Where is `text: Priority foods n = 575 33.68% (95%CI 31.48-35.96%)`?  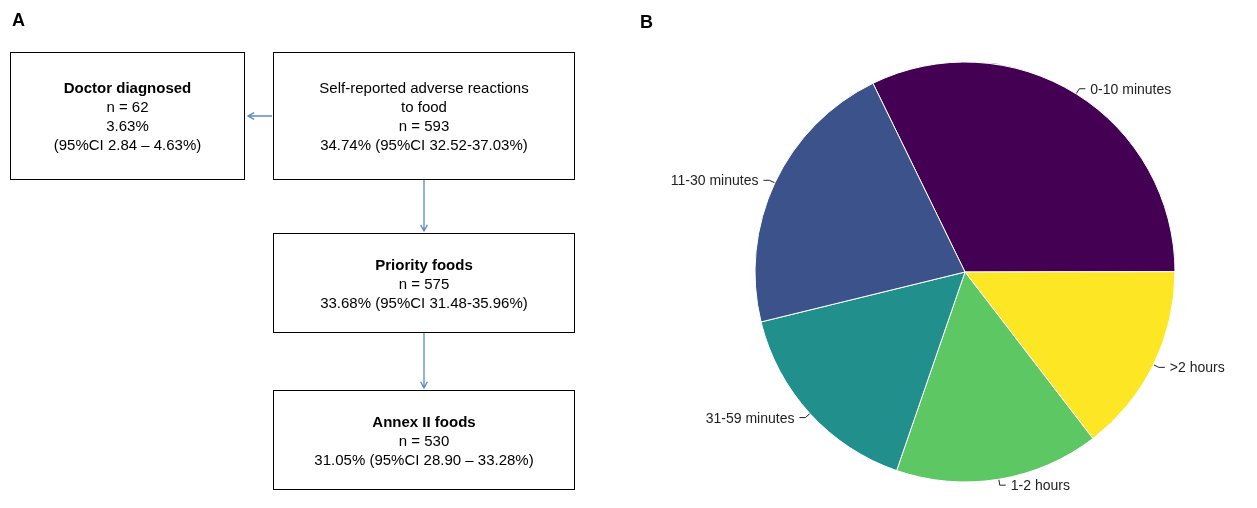 text: Priority foods n = 575 33.68% (95%CI 31.48-35.96%) is located at coordinates (424, 283).